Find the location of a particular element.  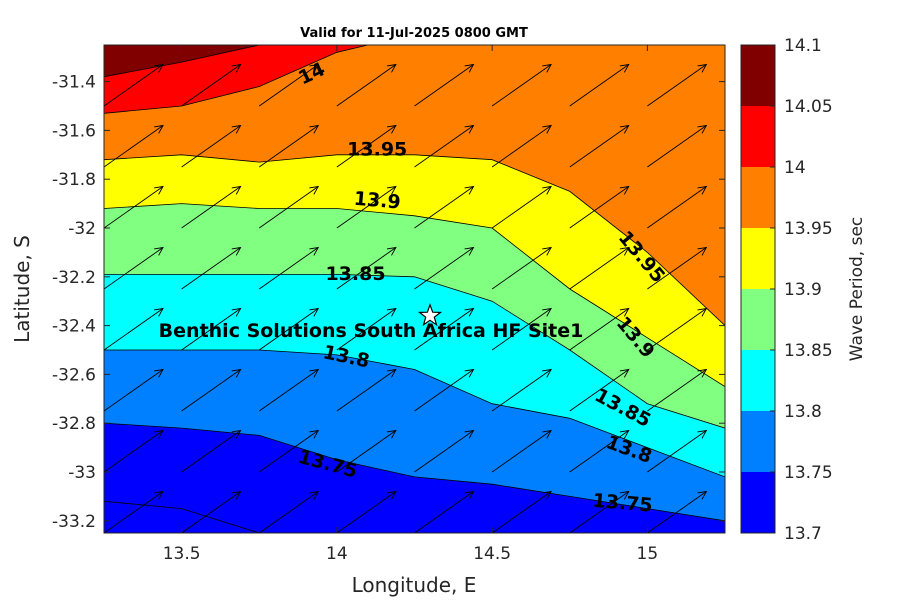

y-tick-label: -32.6 is located at coordinates (74, 375).